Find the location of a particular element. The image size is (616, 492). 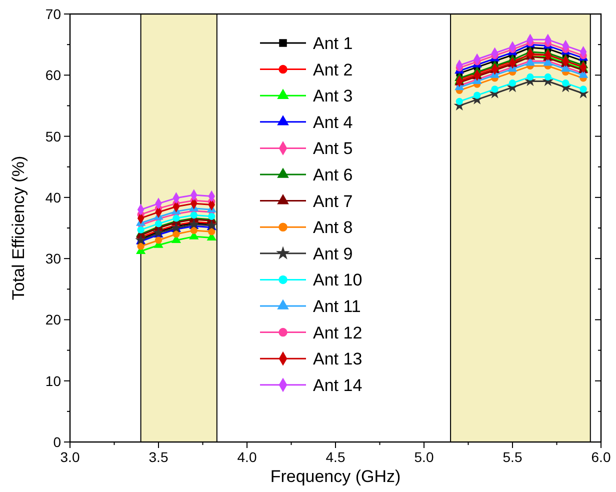

legend-label: Ant 10 is located at coordinates (337, 280).